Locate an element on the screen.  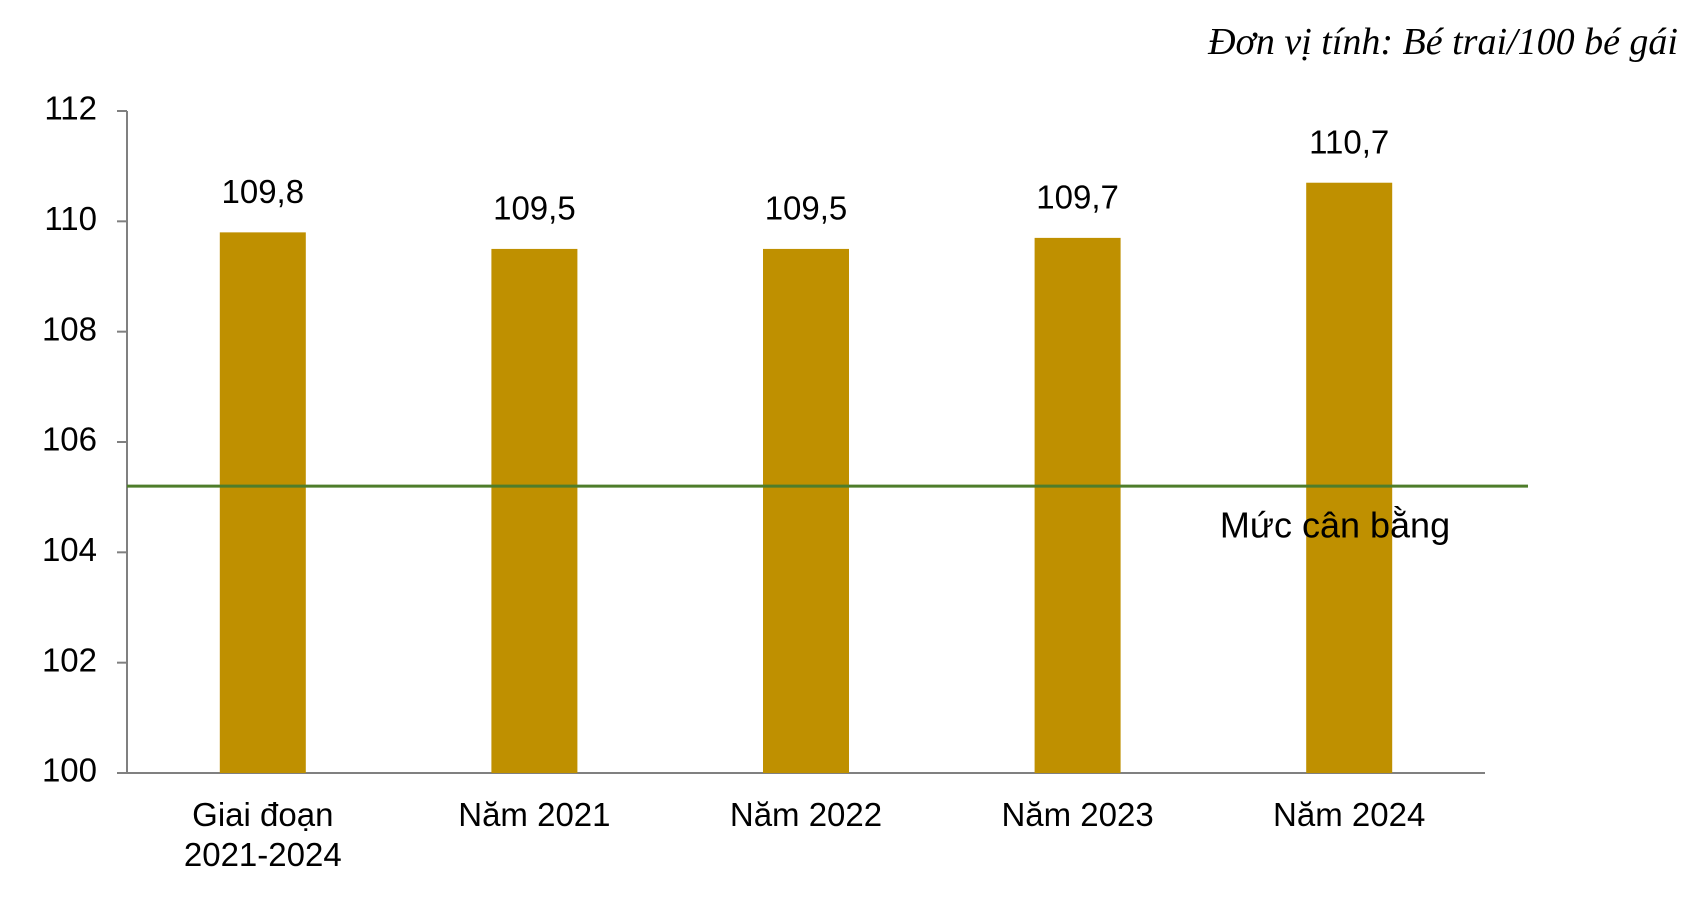
y-tick-label: 108 is located at coordinates (69, 328).